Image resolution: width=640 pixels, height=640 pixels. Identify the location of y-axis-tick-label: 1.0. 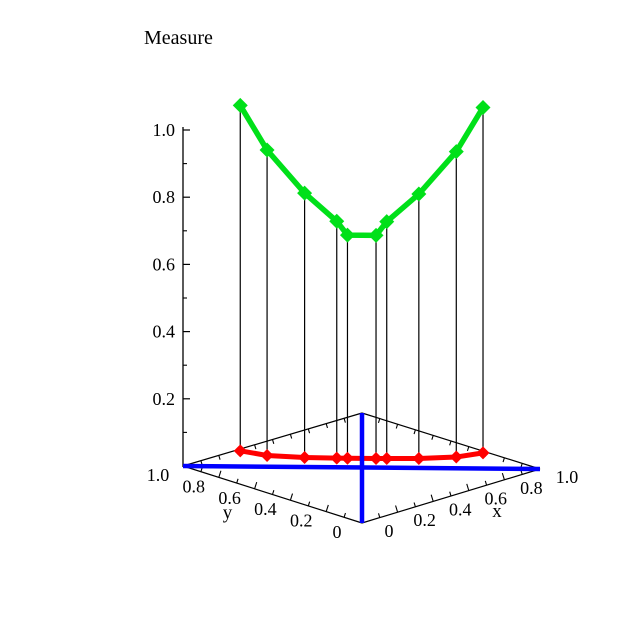
(158, 475).